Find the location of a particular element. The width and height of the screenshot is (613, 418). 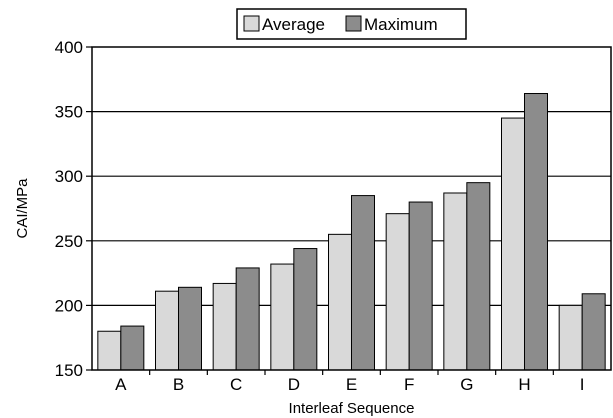

bar-maximum-e is located at coordinates (363, 283).